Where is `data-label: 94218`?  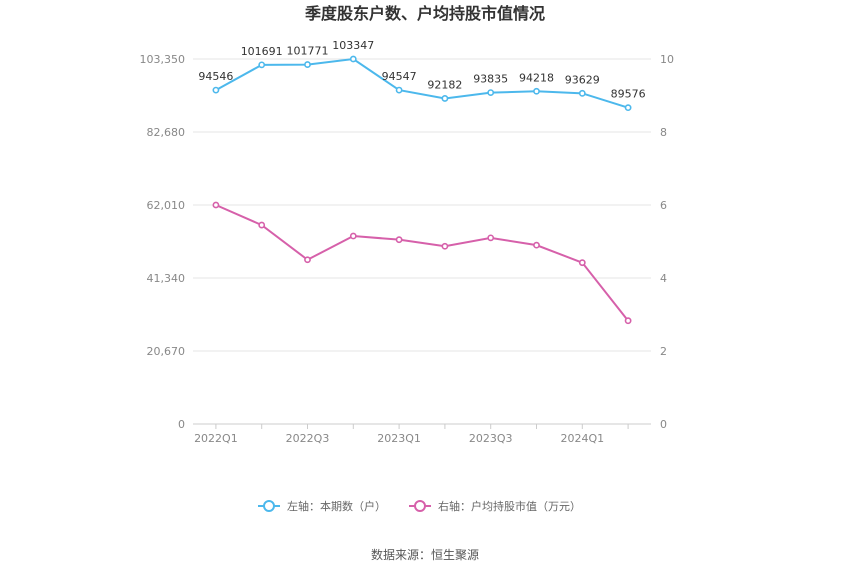
data-label: 94218 is located at coordinates (536, 77).